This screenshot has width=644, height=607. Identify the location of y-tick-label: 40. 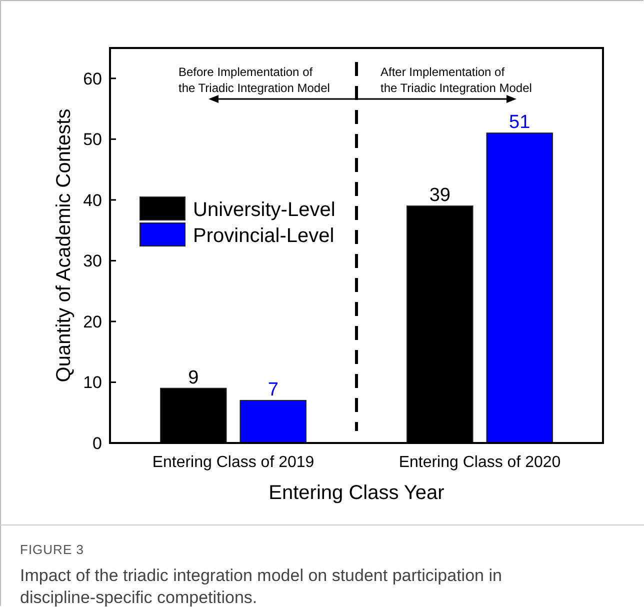
(92, 200).